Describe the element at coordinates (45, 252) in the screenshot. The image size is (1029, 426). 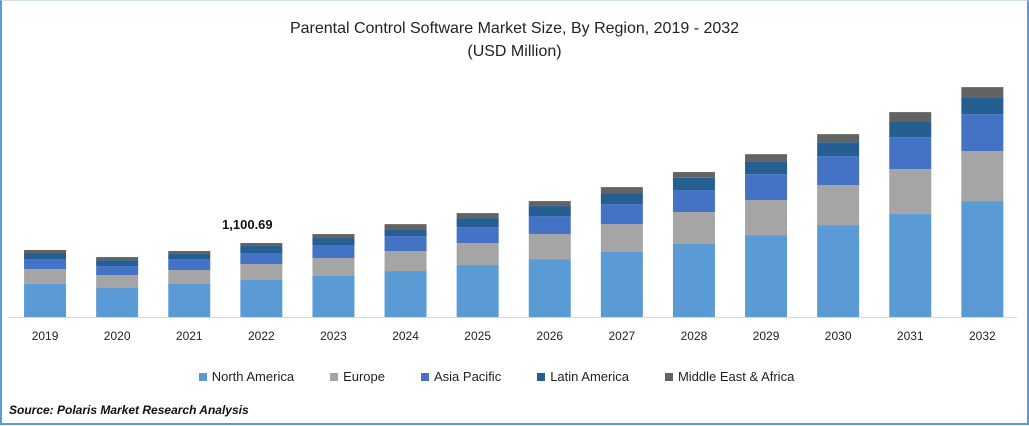
I see `bar-segment-middle-east-africa-2019` at that location.